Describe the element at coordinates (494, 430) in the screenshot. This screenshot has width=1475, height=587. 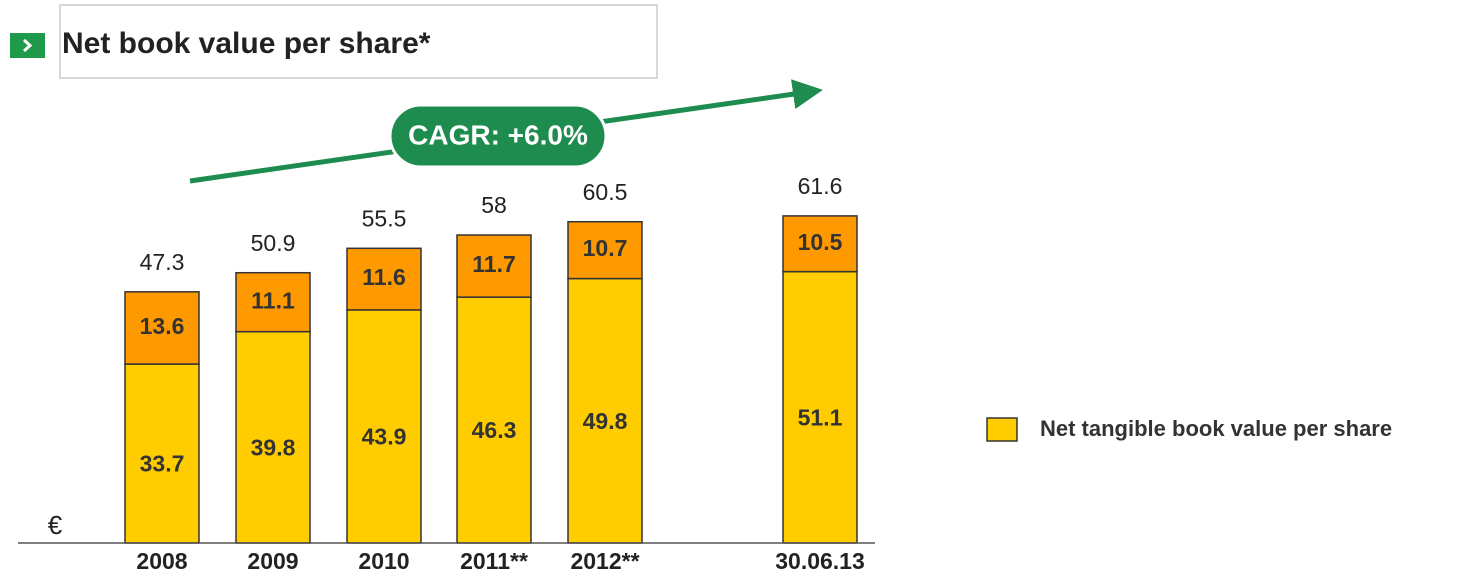
I see `value-label: 46.3` at that location.